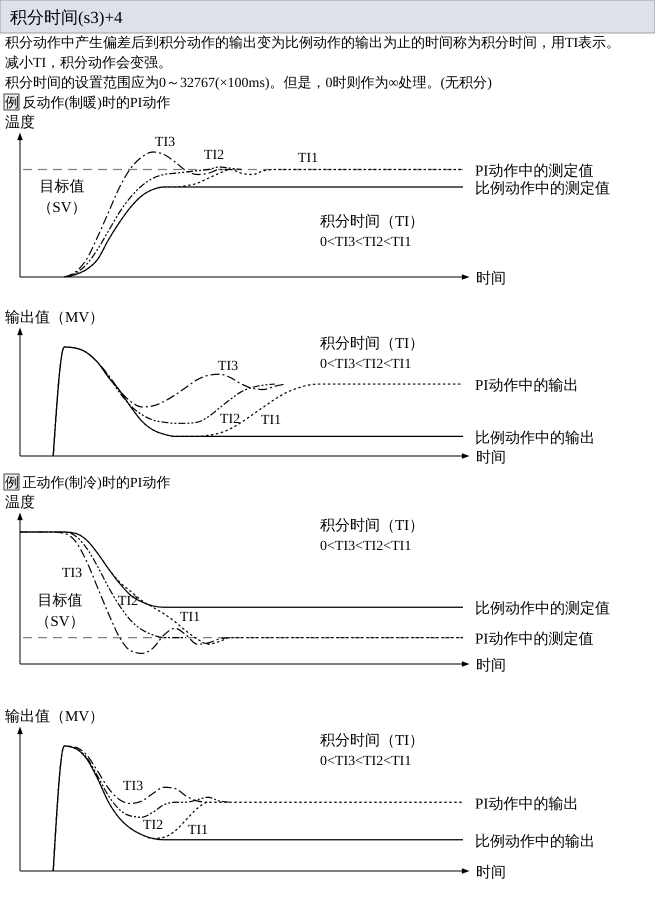  What do you see at coordinates (312, 43) in the screenshot?
I see `text: 积分动作中产生偏差后到积分动作的输出变为比例动作的输出为止的时间称为积分时间，用TI表示。` at bounding box center [312, 43].